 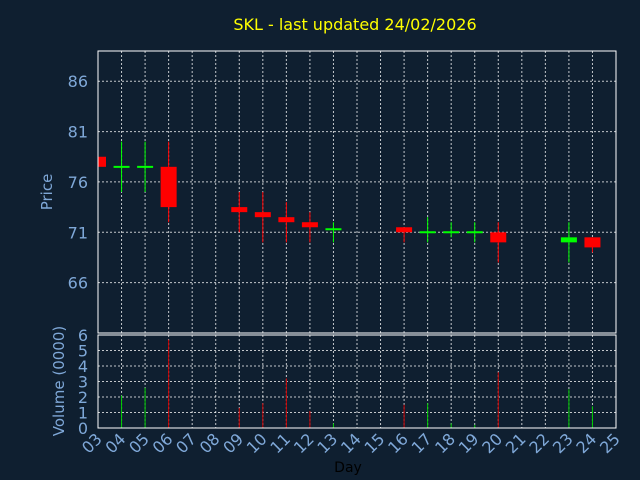 I want to click on price-y-tick-label: 81, so click(x=78, y=132).